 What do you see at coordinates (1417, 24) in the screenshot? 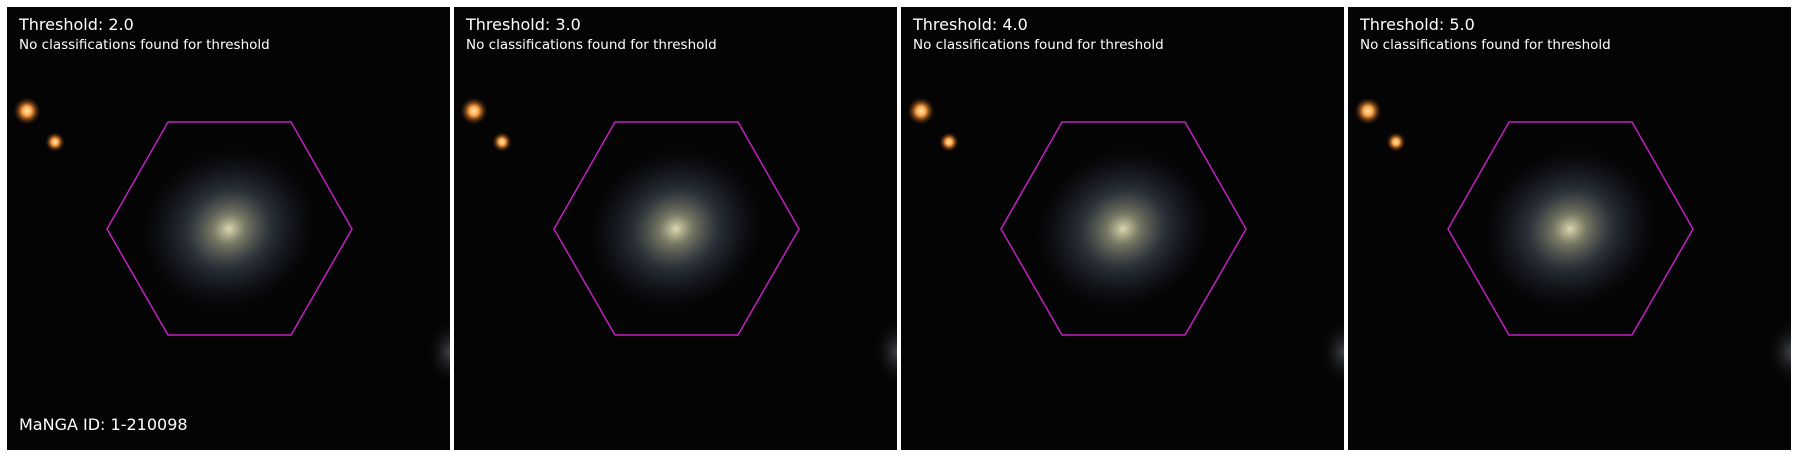
I see `threshold-label: Threshold: 5.0` at bounding box center [1417, 24].